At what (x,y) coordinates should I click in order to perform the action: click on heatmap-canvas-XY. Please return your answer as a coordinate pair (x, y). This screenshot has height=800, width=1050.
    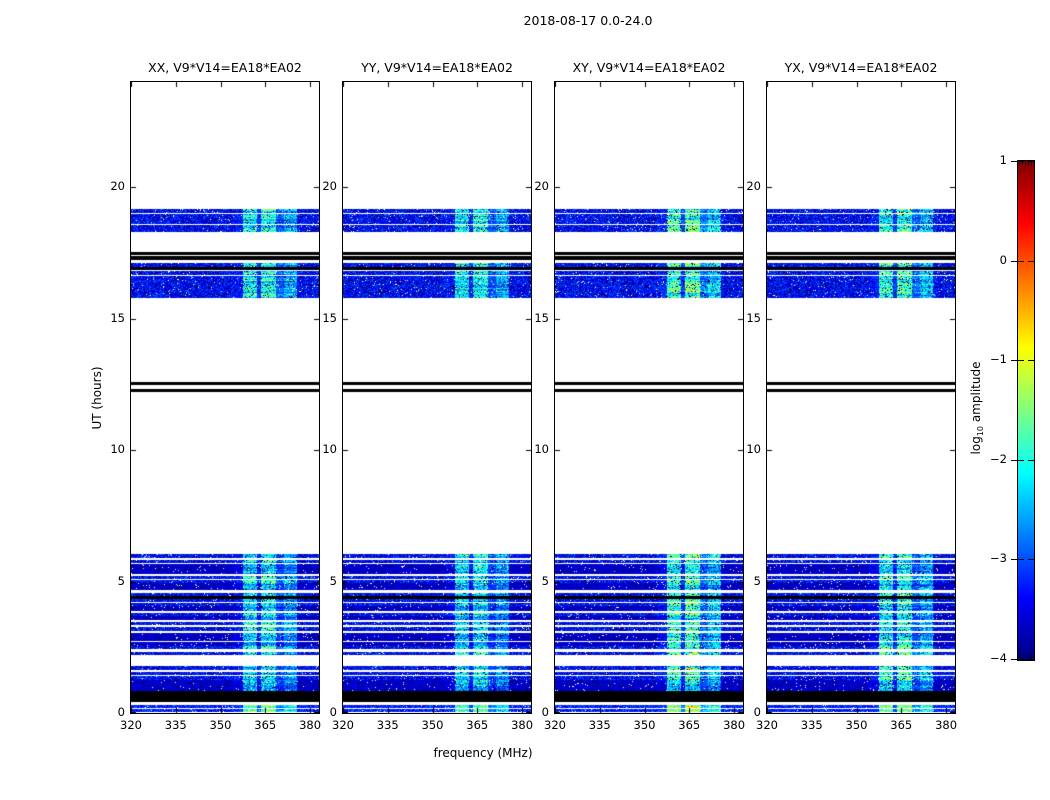
    Looking at the image, I should click on (649, 397).